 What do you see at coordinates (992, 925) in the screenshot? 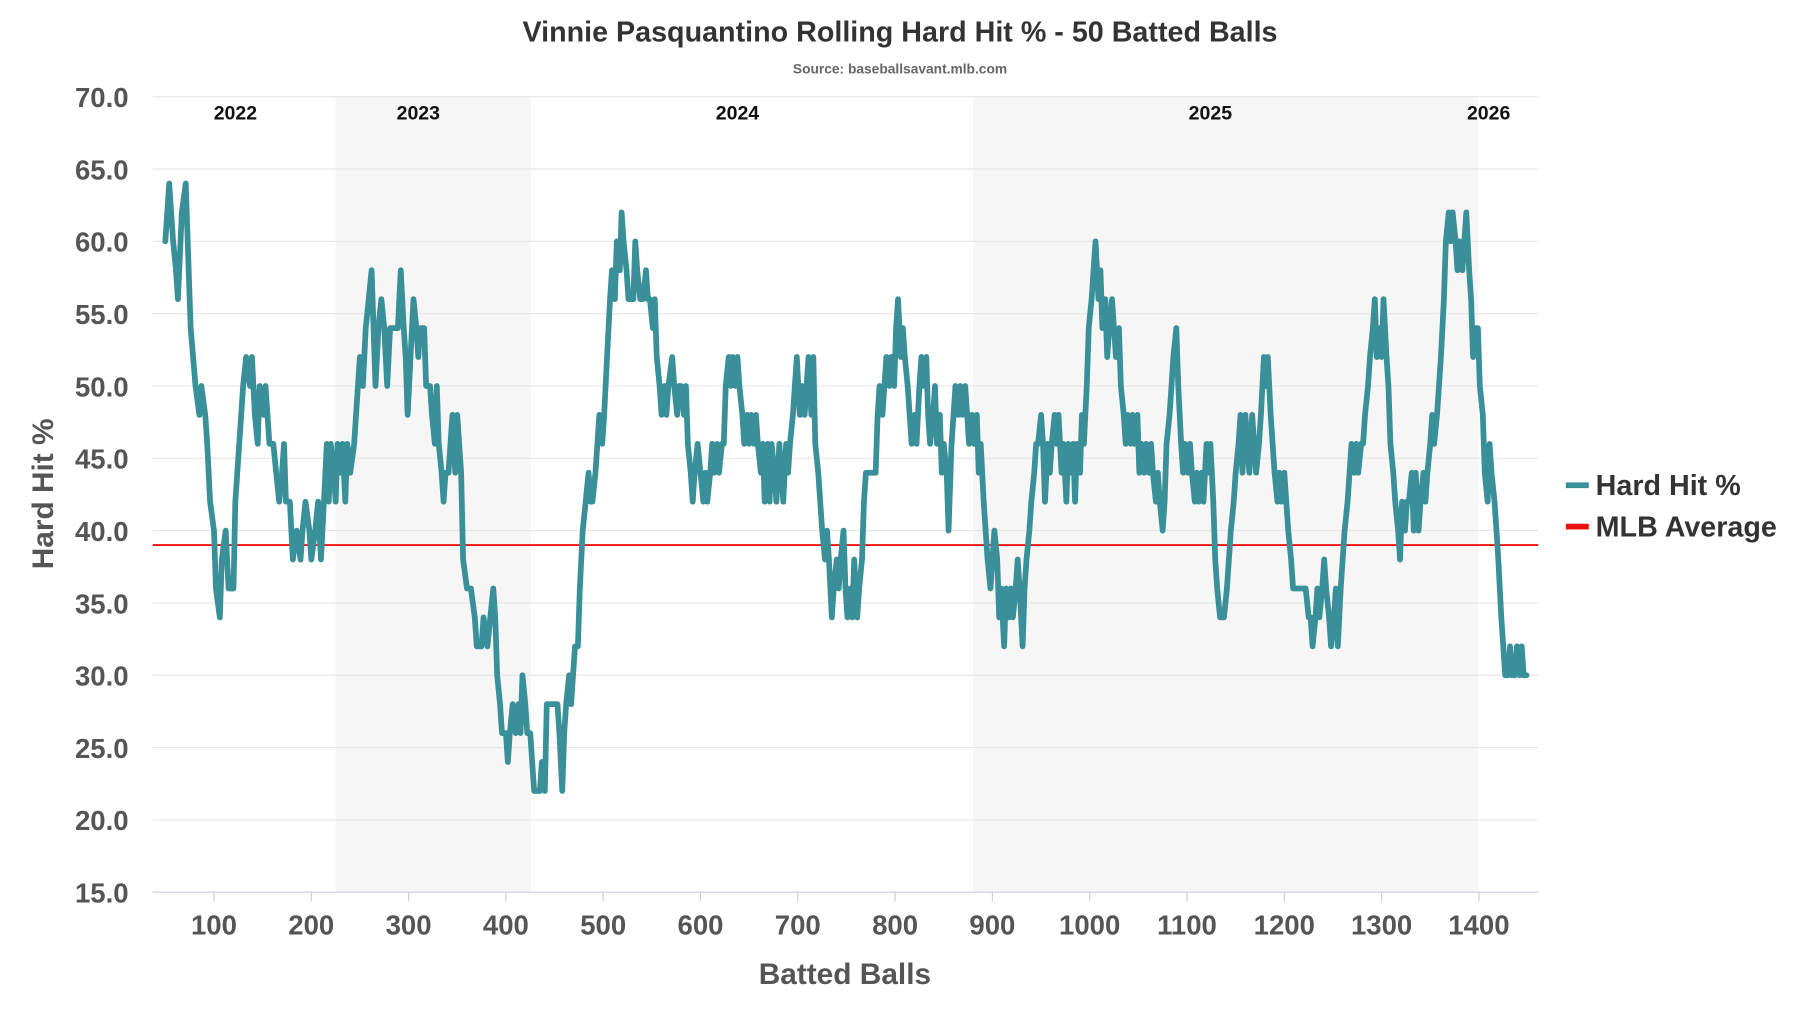
I see `x-tick-label: 900` at bounding box center [992, 925].